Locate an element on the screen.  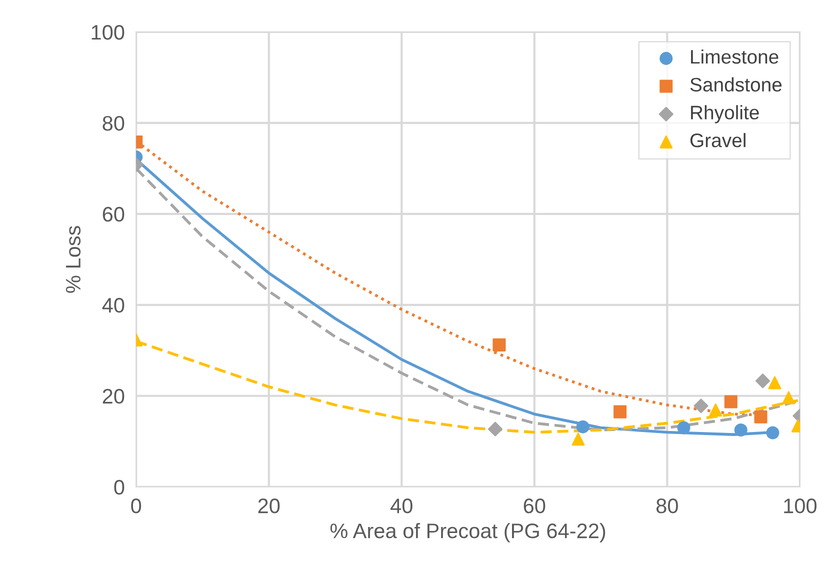
x-tick-label: 0 is located at coordinates (136, 506).